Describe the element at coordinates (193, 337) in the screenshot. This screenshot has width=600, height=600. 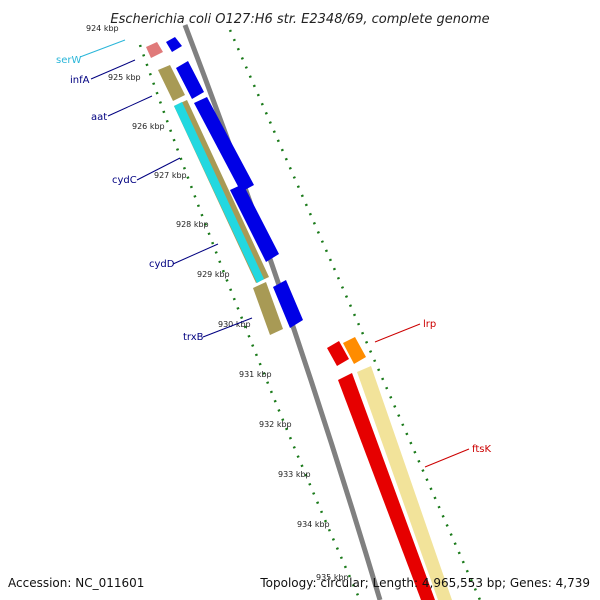
I see `gene-label-trxB: trxB` at that location.